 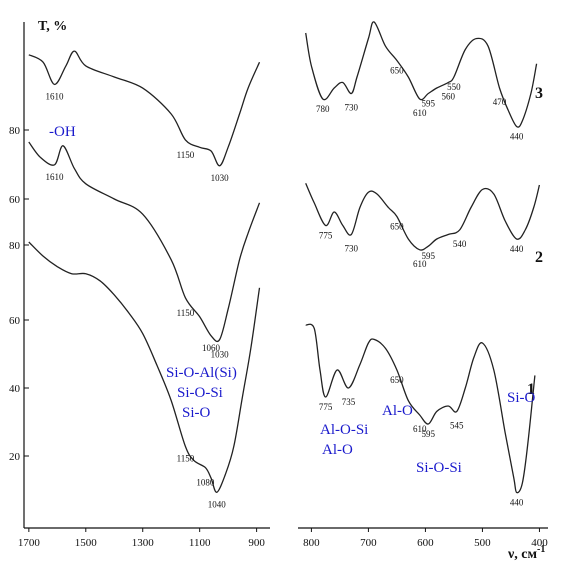 I want to click on right-peak-label: 470, so click(x=500, y=102).